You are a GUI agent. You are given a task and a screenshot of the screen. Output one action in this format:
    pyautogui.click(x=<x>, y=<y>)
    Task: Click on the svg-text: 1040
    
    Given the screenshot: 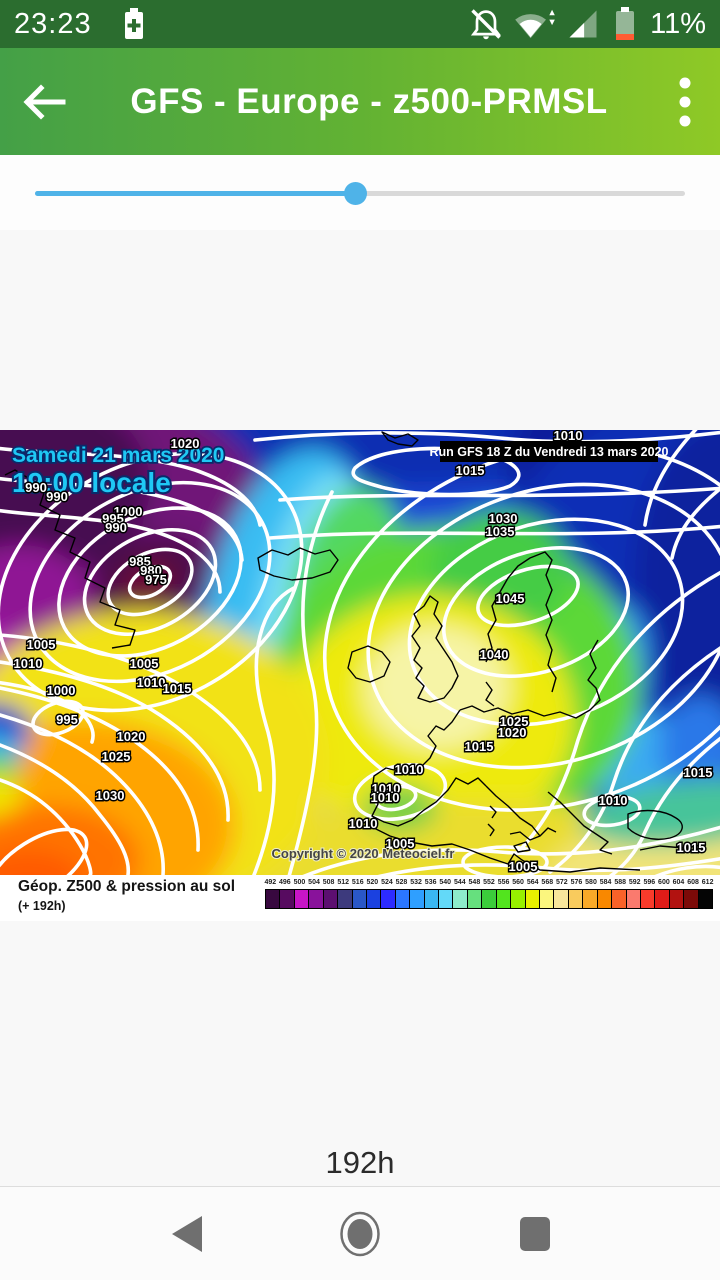 What is the action you would take?
    pyautogui.click(x=494, y=654)
    